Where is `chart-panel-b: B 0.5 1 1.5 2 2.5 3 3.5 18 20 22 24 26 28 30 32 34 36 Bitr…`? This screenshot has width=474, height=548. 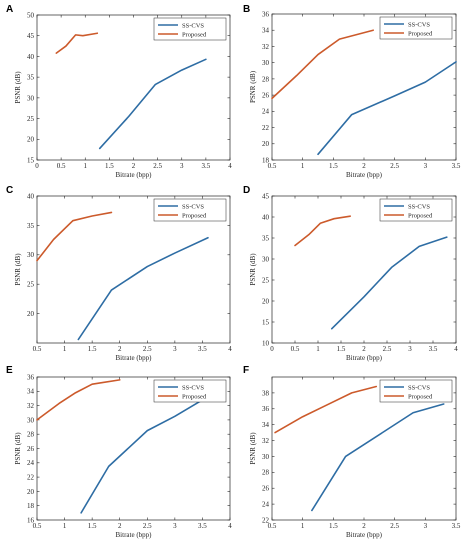 chart-panel-b: B 0.5 1 1.5 2 2.5 3 3.5 18 20 22 24 26 28 30 32 34 36 Bitr… is located at coordinates (352, 91).